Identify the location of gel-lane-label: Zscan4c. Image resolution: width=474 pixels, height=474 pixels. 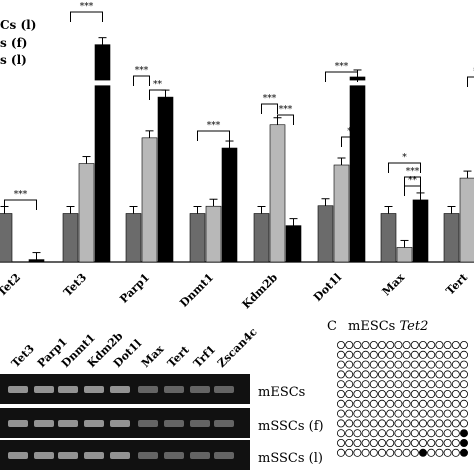
(237, 347).